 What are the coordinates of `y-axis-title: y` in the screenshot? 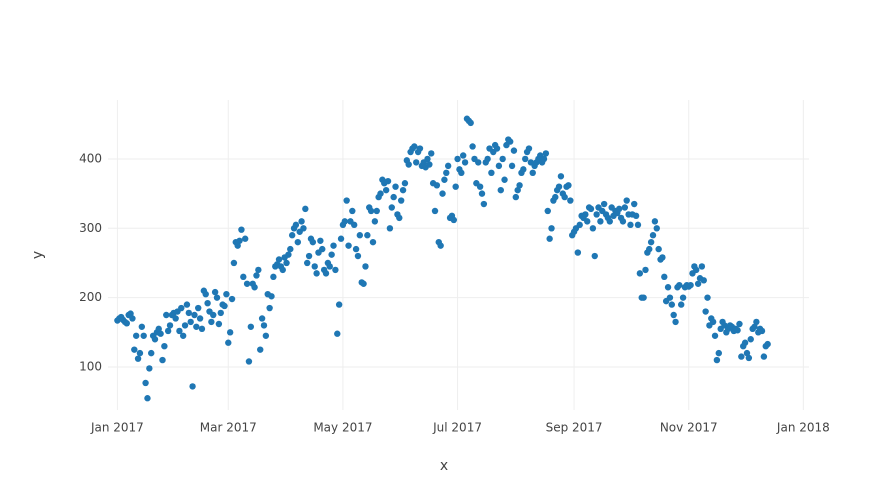 It's located at (38, 255).